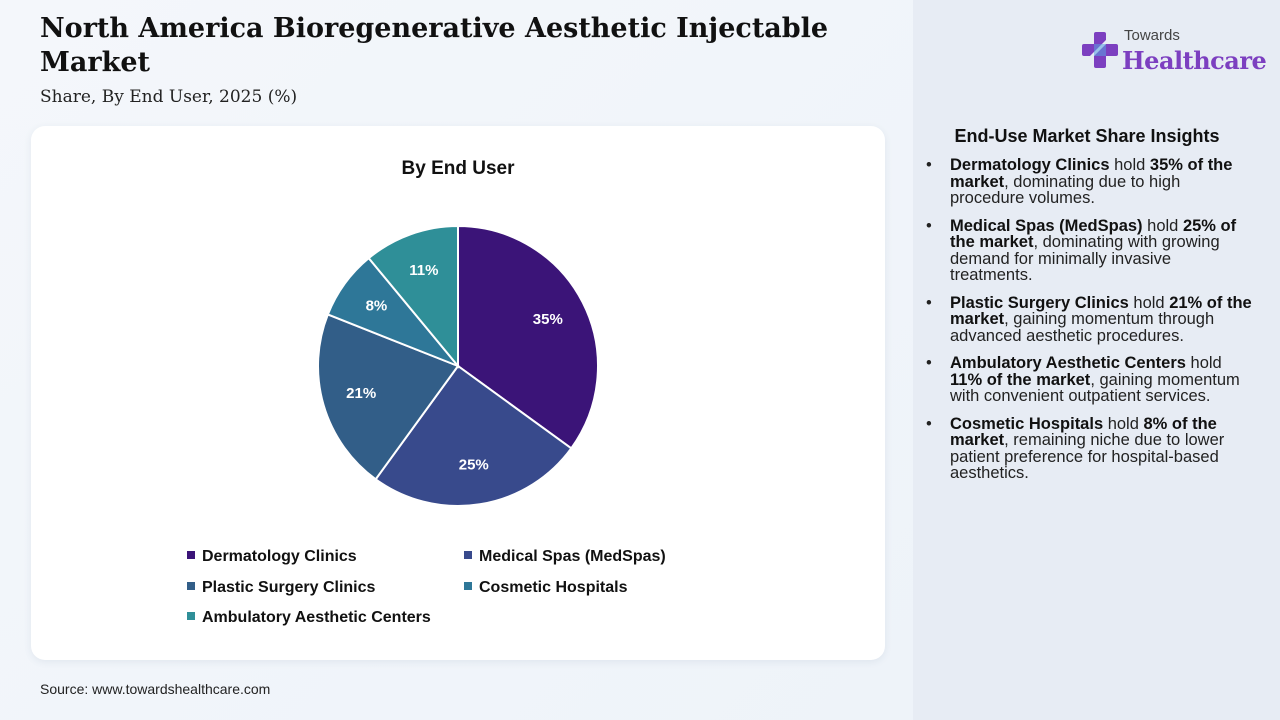 The height and width of the screenshot is (720, 1280). Describe the element at coordinates (572, 556) in the screenshot. I see `legend-label: Medical Spas (MedSpas)` at that location.